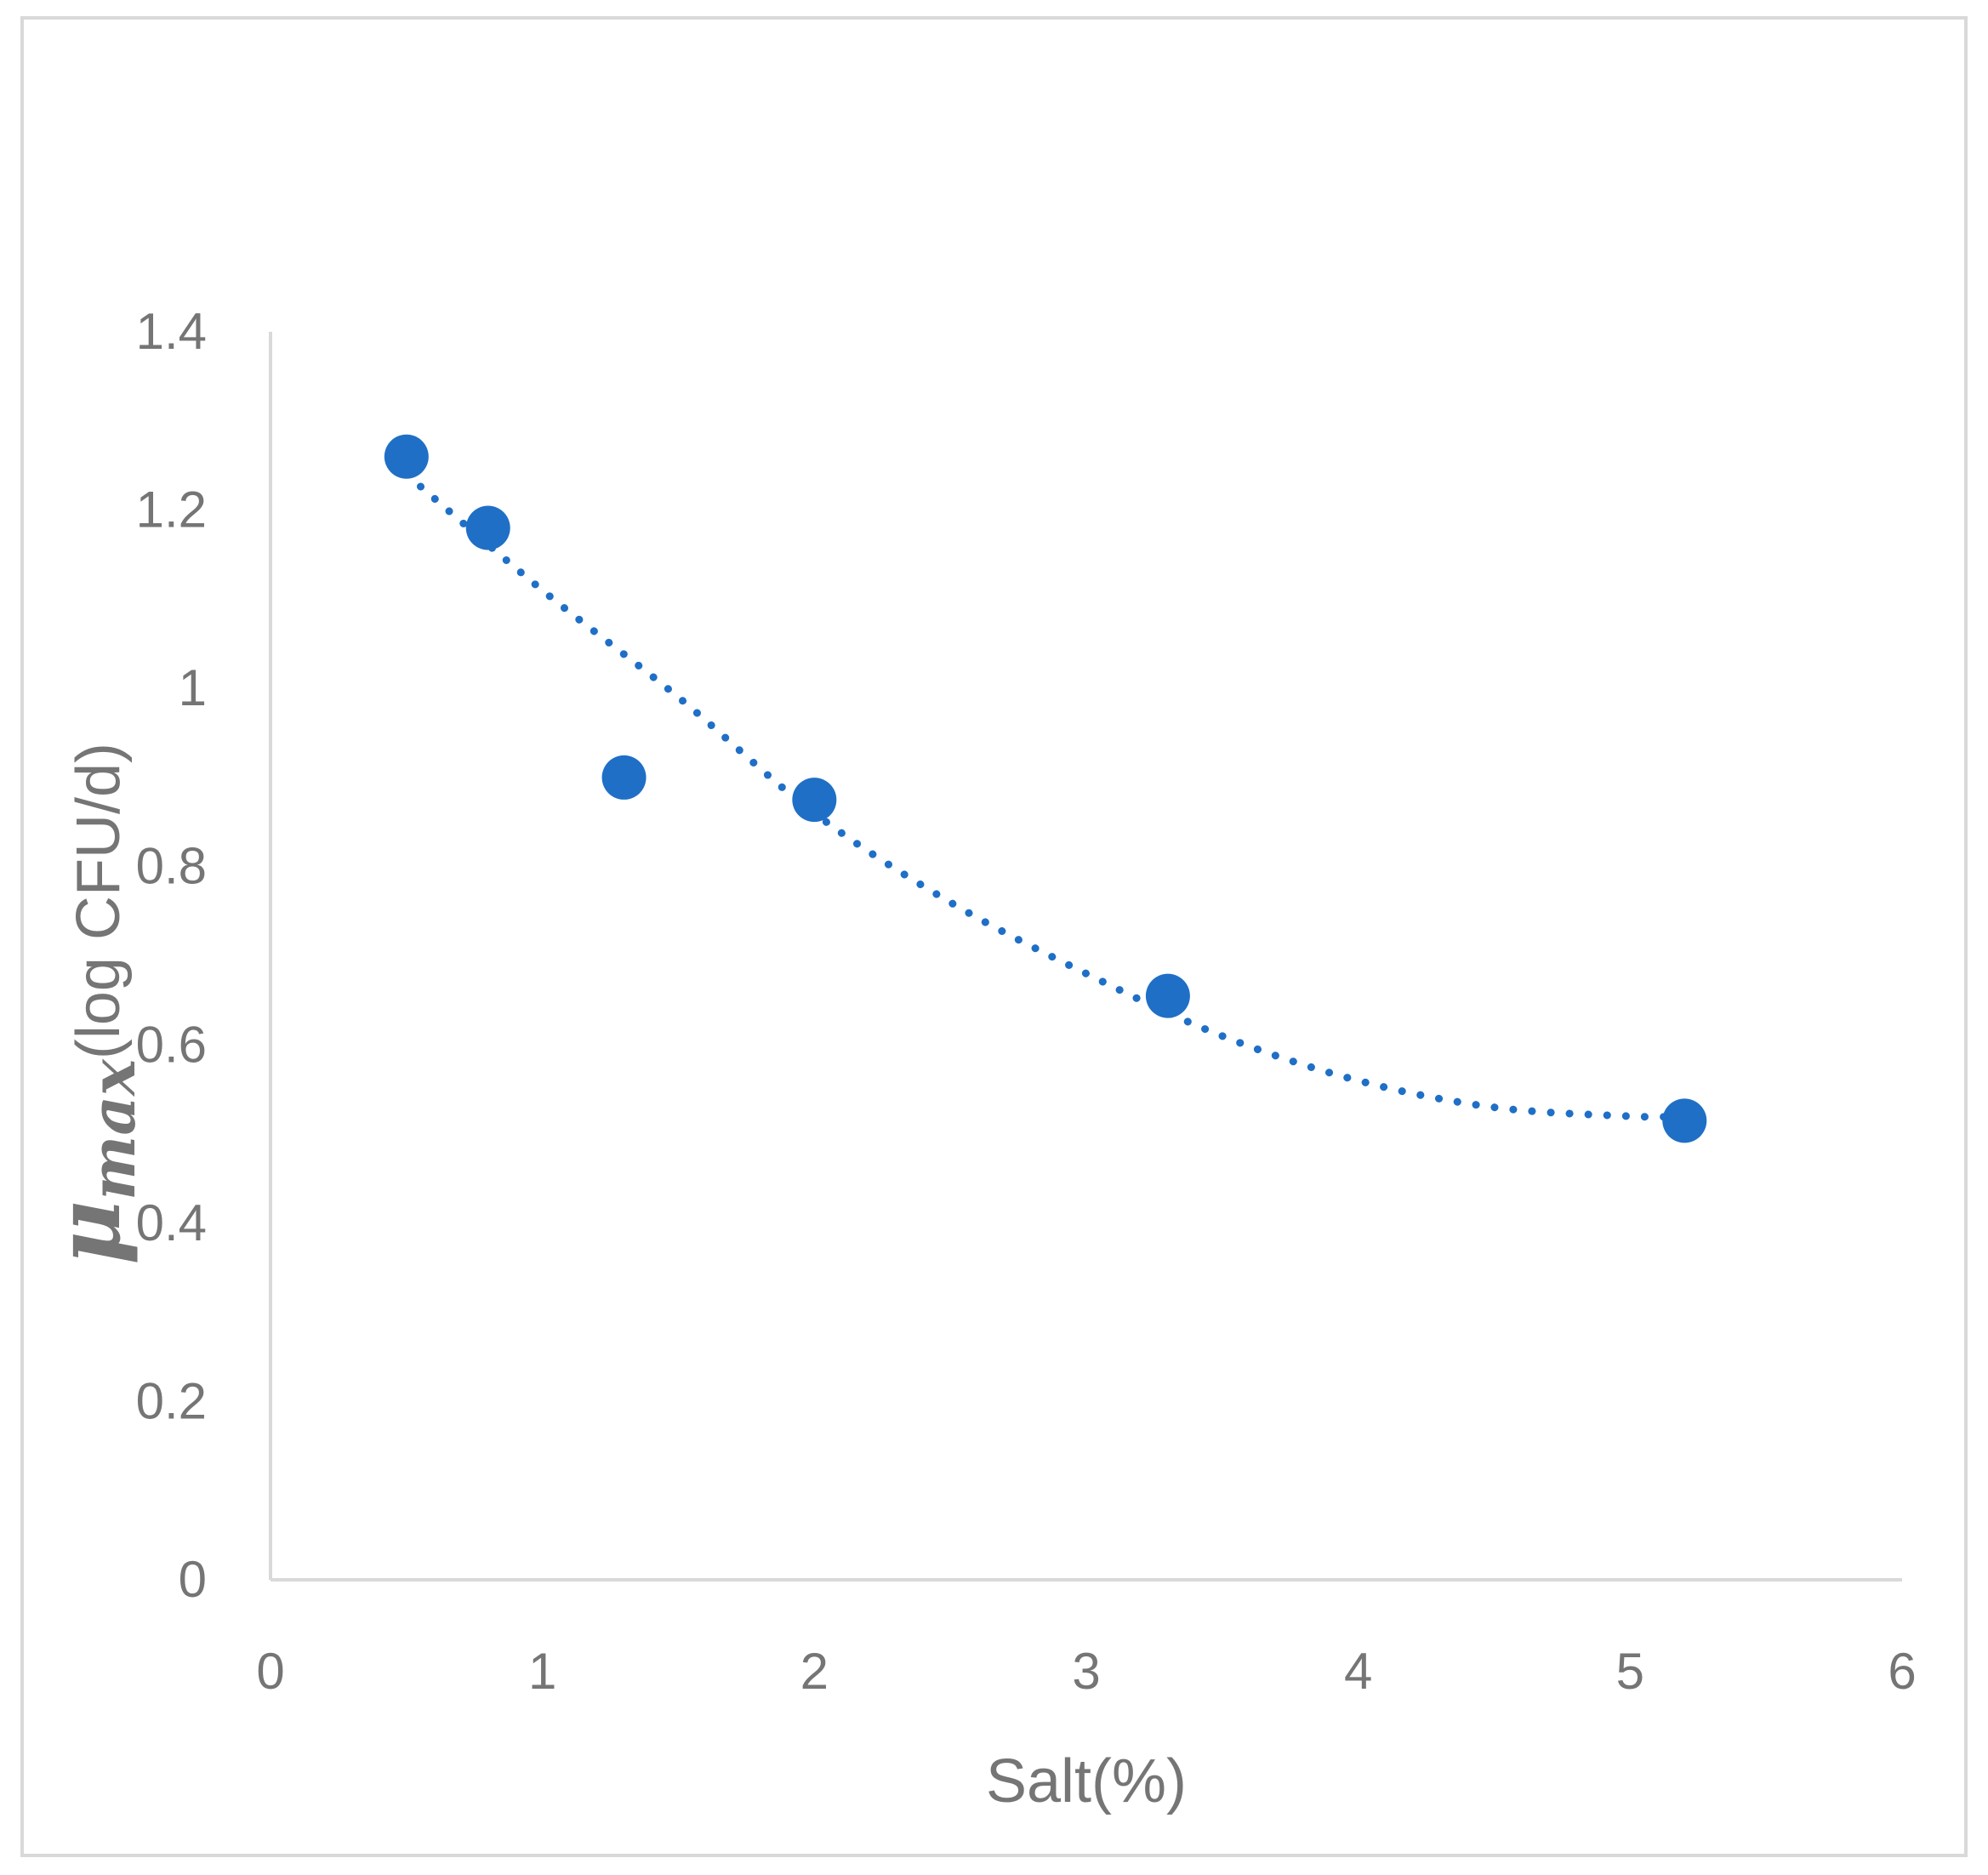 The image size is (1988, 1875). I want to click on y-axis-title-subscript: max, so click(113, 1129).